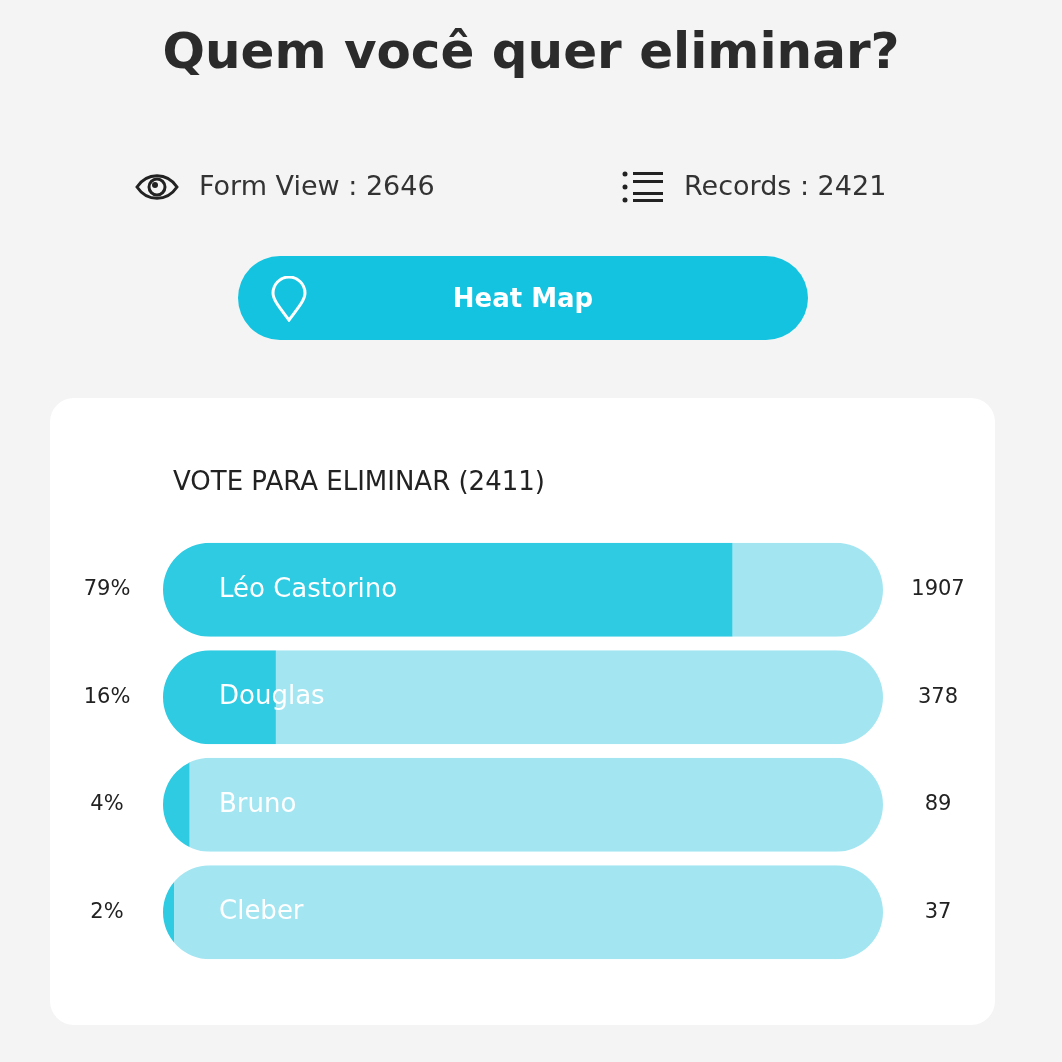 This screenshot has width=1062, height=1062. What do you see at coordinates (938, 695) in the screenshot?
I see `data-label: 378` at bounding box center [938, 695].